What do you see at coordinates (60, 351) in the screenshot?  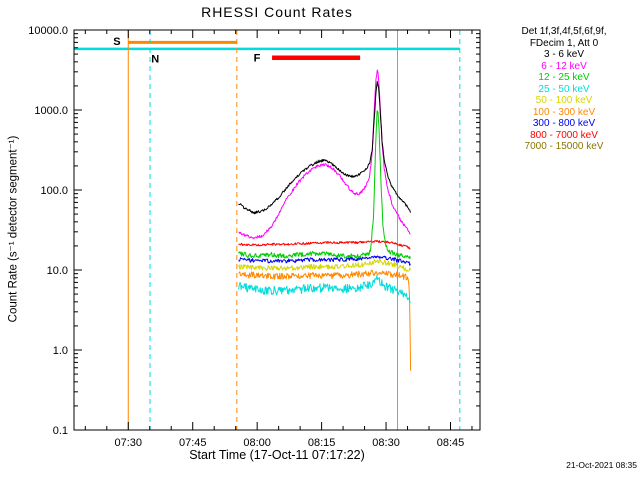 I see `y-tick-label: 1.0` at bounding box center [60, 351].